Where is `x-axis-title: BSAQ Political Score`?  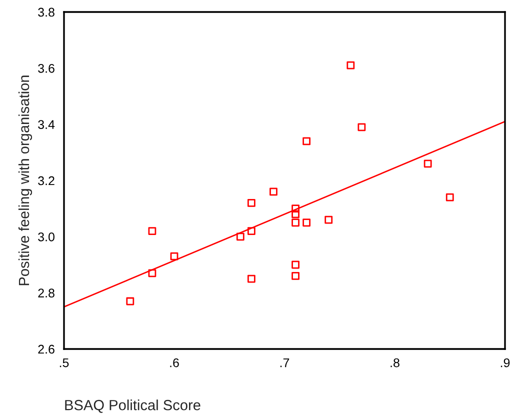 x-axis-title: BSAQ Political Score is located at coordinates (132, 406).